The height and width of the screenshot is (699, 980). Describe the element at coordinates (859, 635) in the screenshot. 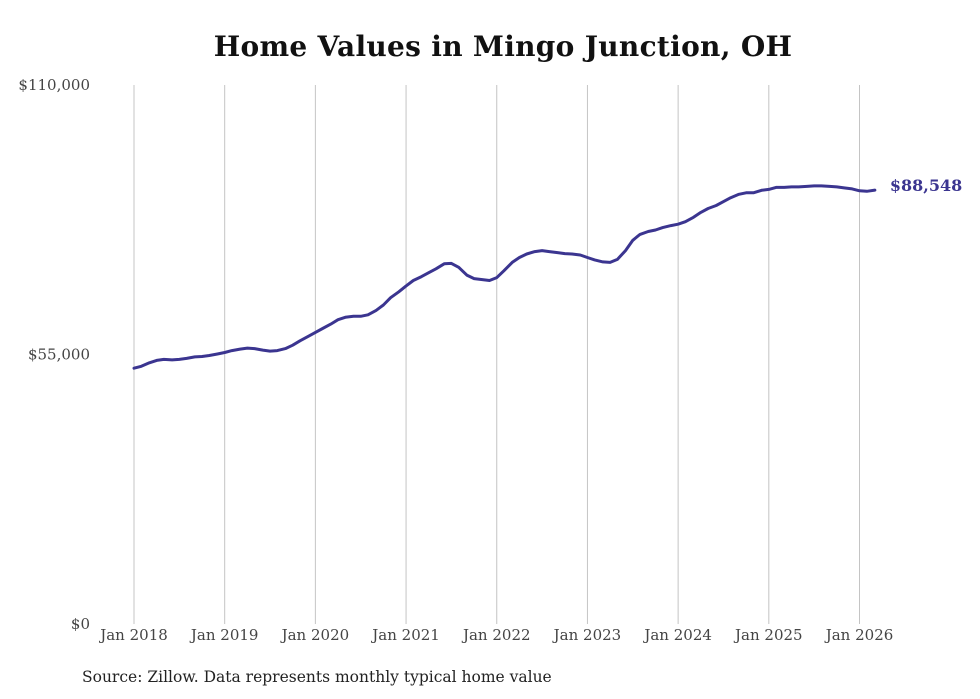

I see `x-tick-label: Jan 2026` at that location.